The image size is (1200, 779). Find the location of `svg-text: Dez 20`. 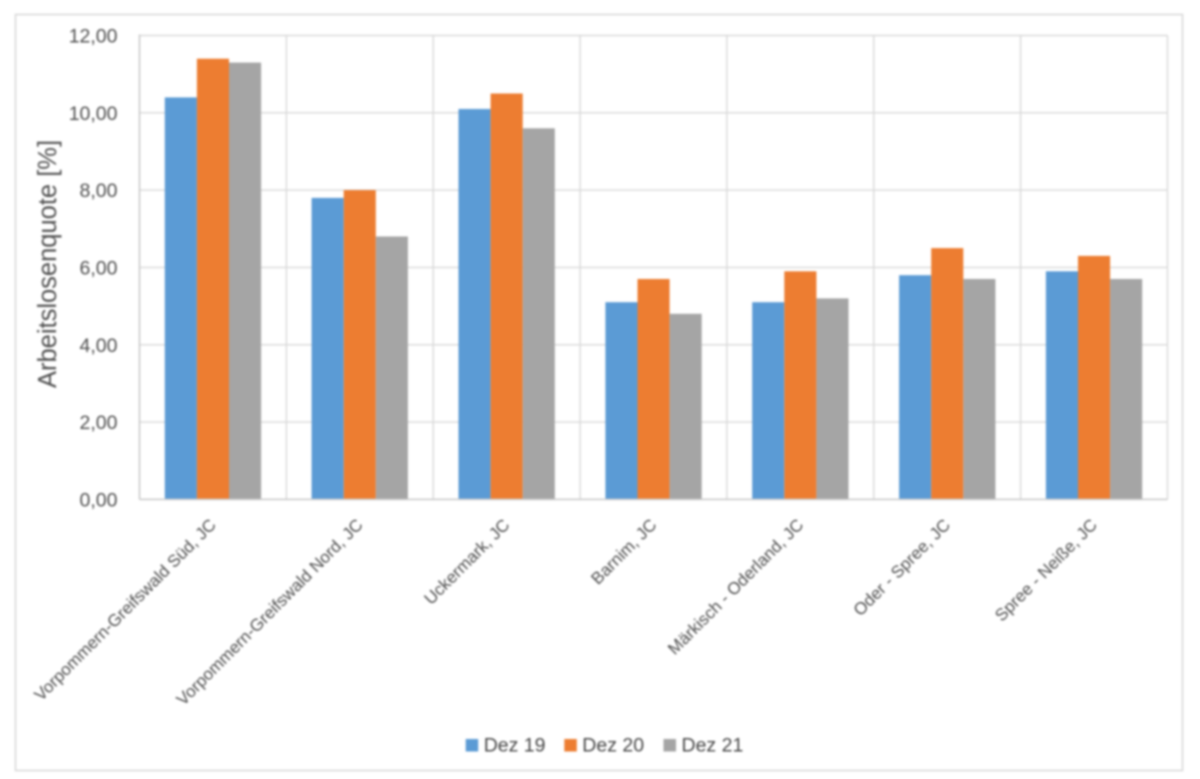

svg-text: Dez 20 is located at coordinates (613, 746).